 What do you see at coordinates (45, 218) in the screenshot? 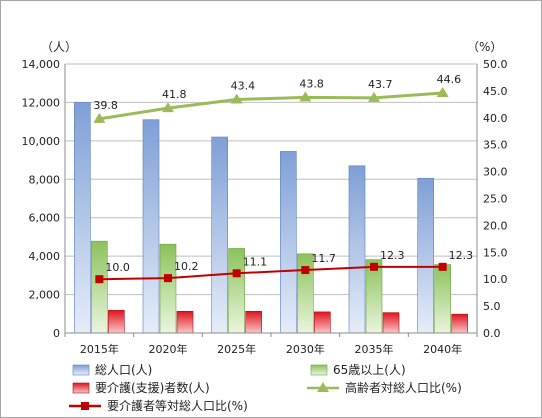
I see `y-left-tick-label: 6,000` at bounding box center [45, 218].